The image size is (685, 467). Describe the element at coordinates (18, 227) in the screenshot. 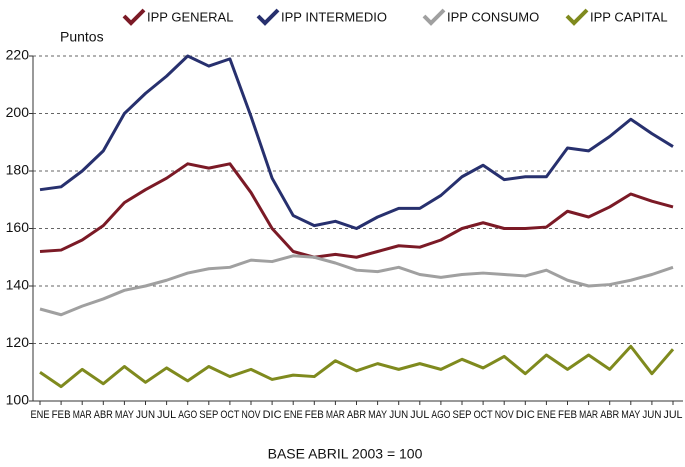

I see `y-tick-label: 160` at that location.